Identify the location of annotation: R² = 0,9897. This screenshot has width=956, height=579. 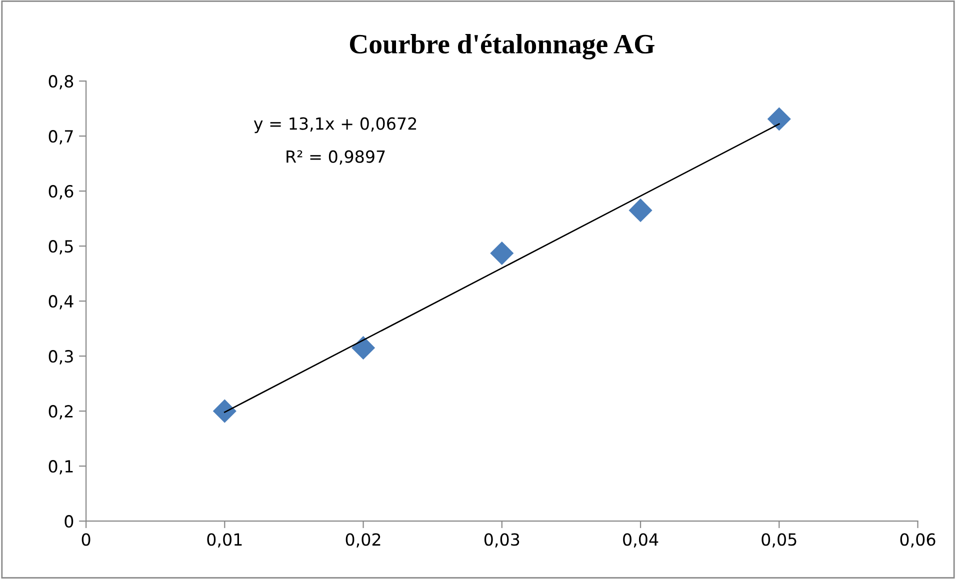
(335, 157).